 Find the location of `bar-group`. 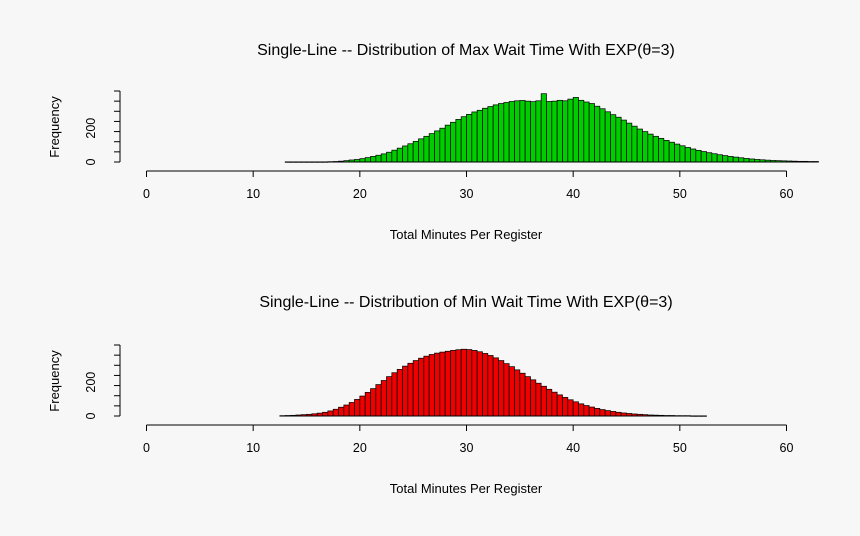

bar-group is located at coordinates (551, 128).